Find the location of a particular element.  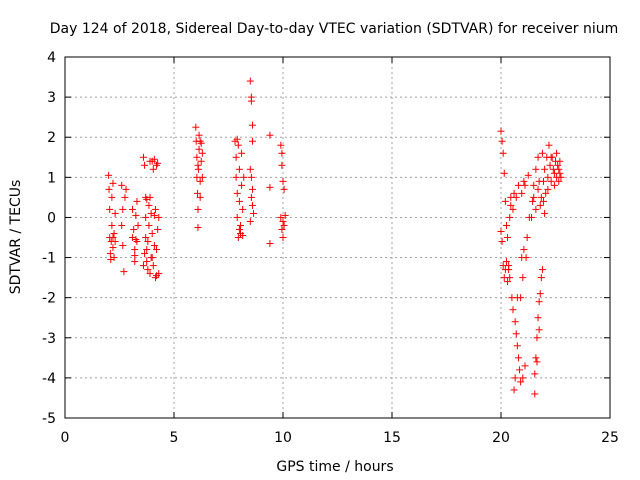

y-tick-label: 0 is located at coordinates (51, 218).